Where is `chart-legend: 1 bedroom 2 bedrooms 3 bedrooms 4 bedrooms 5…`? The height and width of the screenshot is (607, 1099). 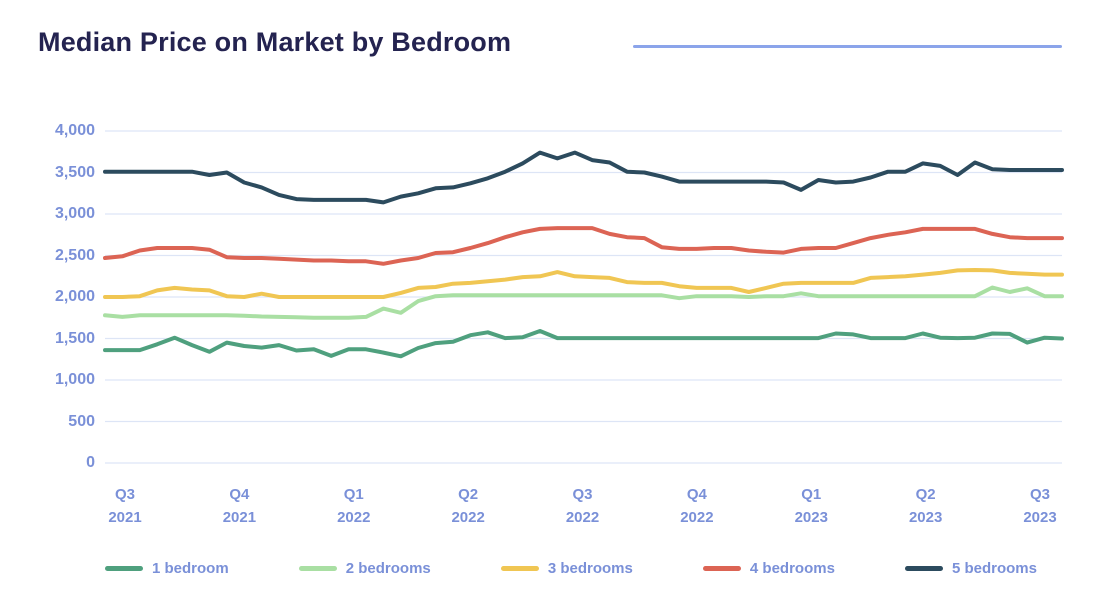
chart-legend: 1 bedroom 2 bedrooms 3 bedrooms 4 bedrooms 5… is located at coordinates (571, 568).